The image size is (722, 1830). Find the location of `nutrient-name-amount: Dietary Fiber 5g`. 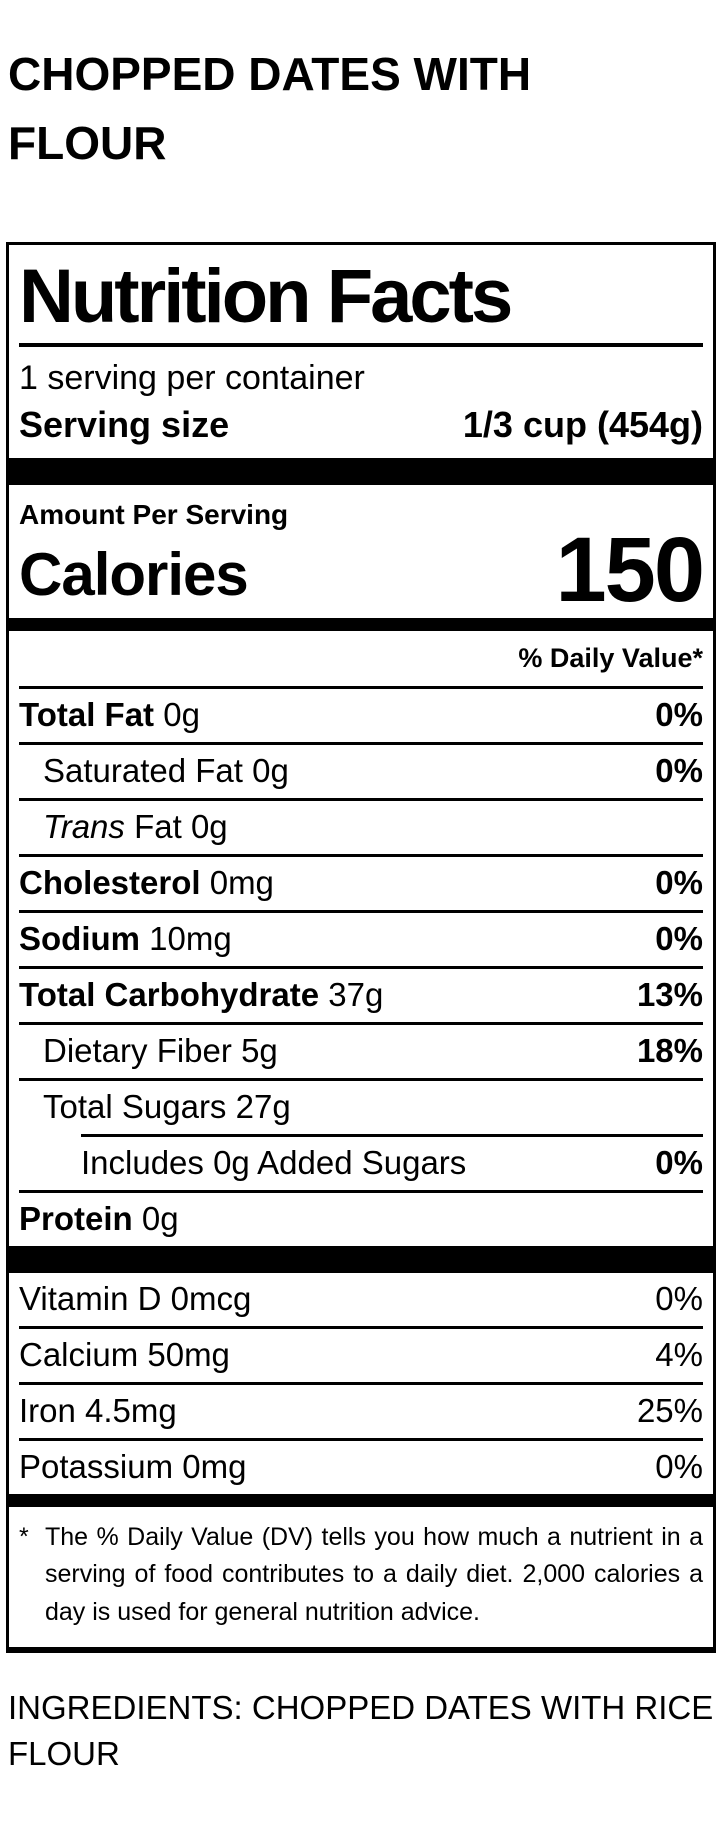

nutrient-name-amount: Dietary Fiber 5g is located at coordinates (160, 1051).